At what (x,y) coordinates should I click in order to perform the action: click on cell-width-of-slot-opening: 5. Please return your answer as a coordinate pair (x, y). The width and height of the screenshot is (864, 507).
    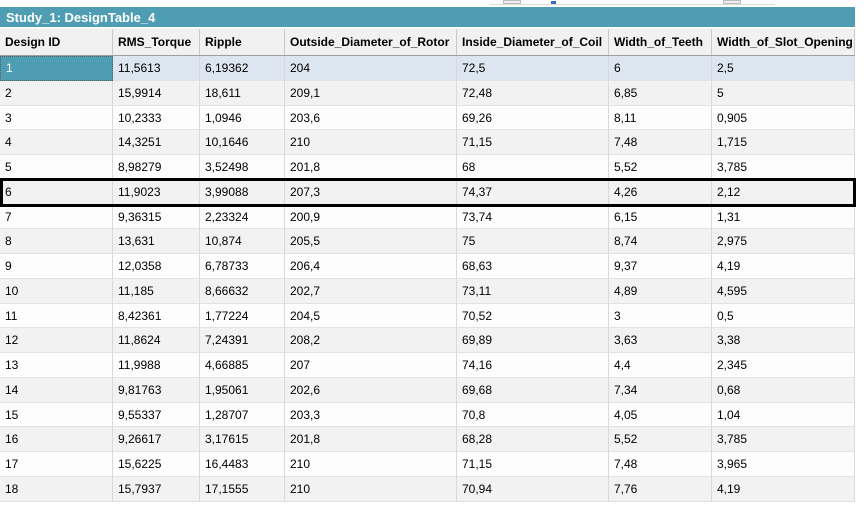
    Looking at the image, I should click on (783, 93).